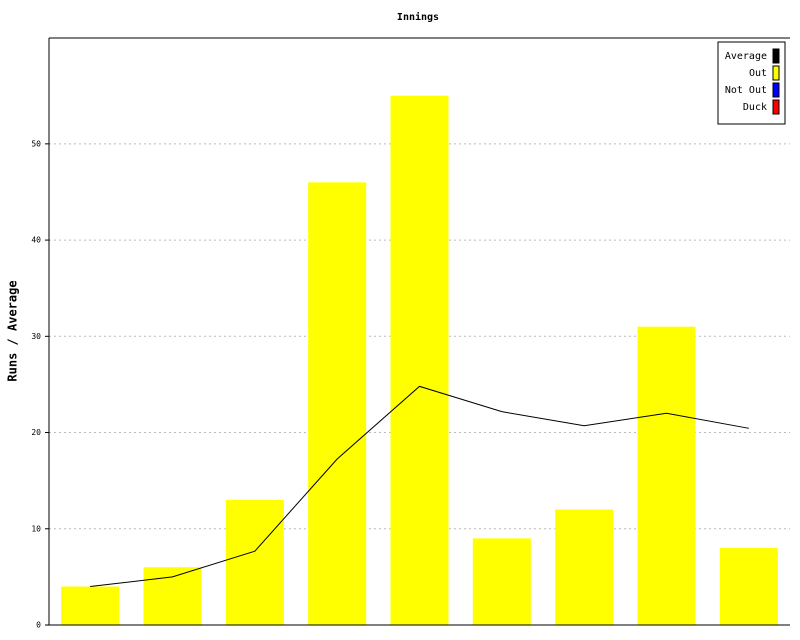 Image resolution: width=800 pixels, height=640 pixels. What do you see at coordinates (36, 528) in the screenshot?
I see `y-tick-label: 10` at bounding box center [36, 528].